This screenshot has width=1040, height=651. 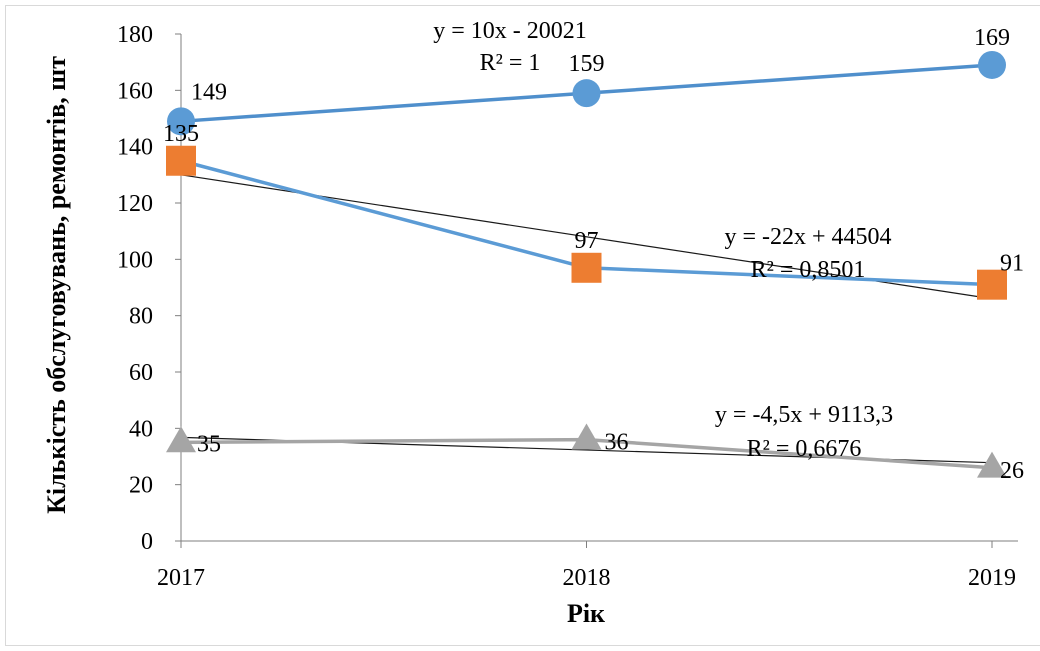 I want to click on y-tick-label: 140, so click(x=135, y=148).